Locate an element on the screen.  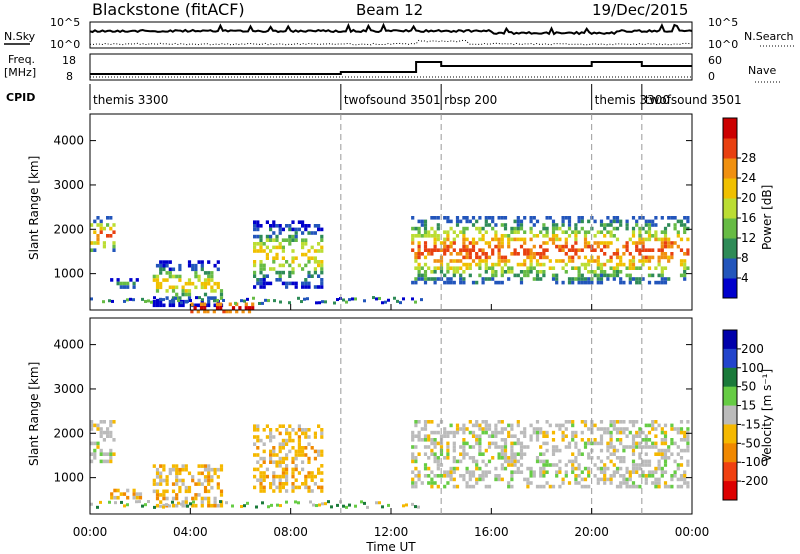
colorbar-tick-label: 50 is located at coordinates (748, 387).